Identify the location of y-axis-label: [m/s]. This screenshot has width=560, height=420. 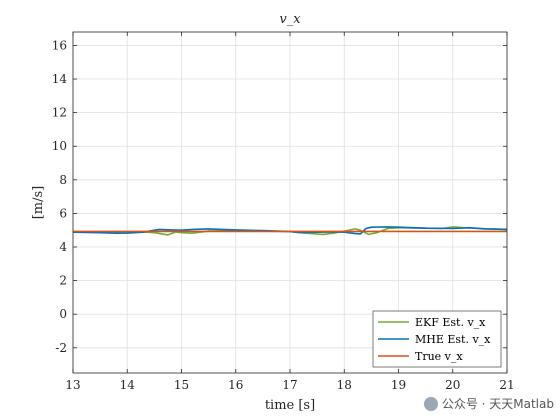
(38, 203).